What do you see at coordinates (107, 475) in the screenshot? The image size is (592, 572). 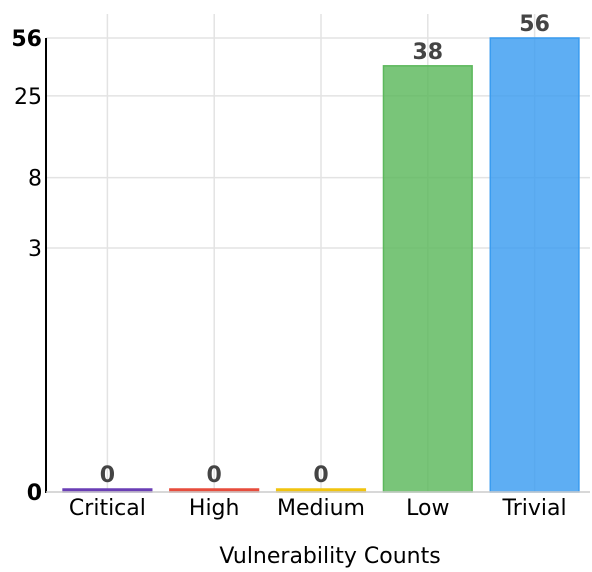 I see `data-label-critical: 0` at bounding box center [107, 475].